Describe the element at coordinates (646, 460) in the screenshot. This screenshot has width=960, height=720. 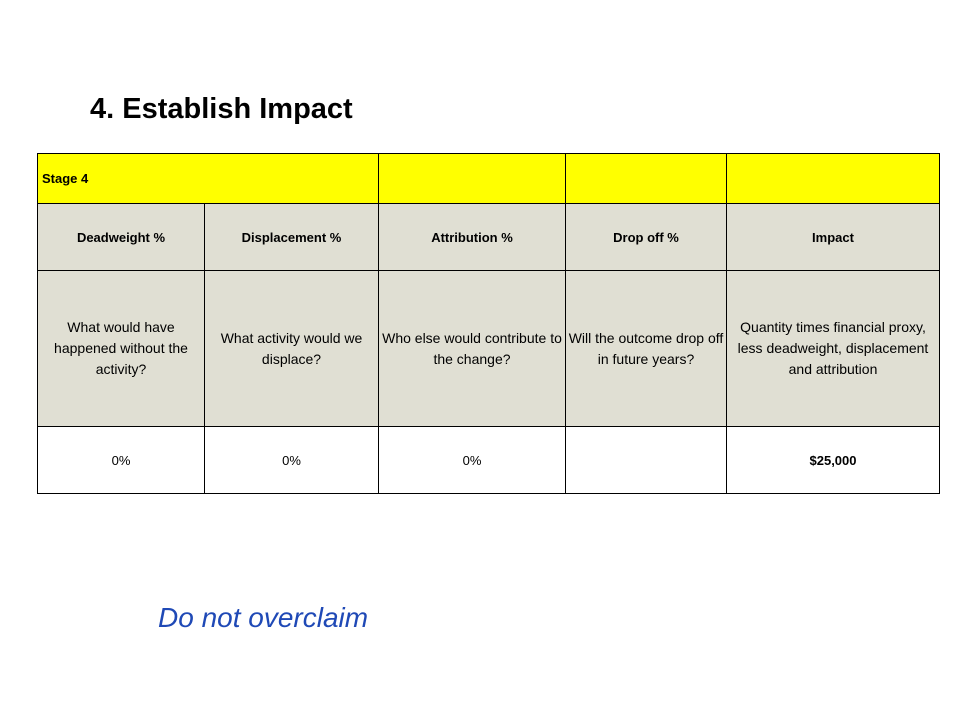
I see `value-drop-off` at that location.